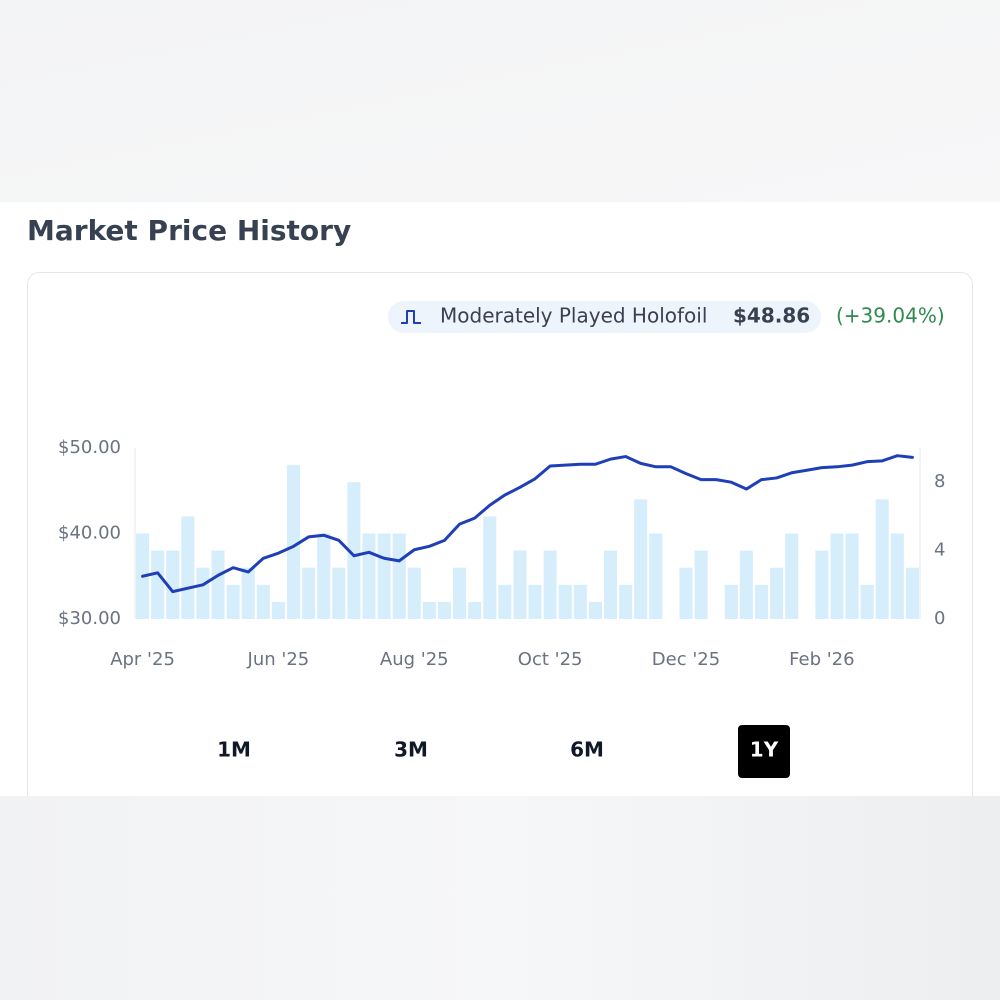 The height and width of the screenshot is (1000, 1000). What do you see at coordinates (527, 524) in the screenshot?
I see `price-line` at bounding box center [527, 524].